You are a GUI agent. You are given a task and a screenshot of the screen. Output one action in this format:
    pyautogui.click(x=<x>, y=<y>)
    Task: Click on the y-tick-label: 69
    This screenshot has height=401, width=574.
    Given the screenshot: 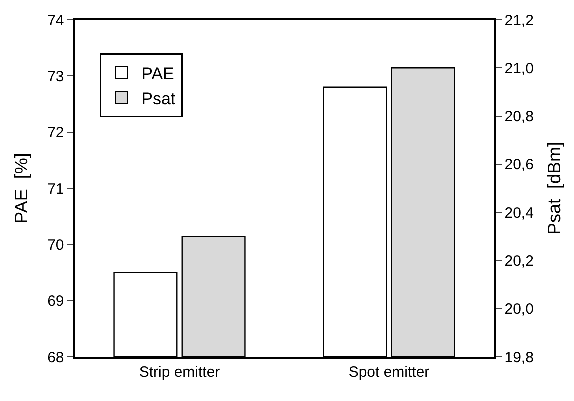 What is the action you would take?
    pyautogui.click(x=56, y=301)
    